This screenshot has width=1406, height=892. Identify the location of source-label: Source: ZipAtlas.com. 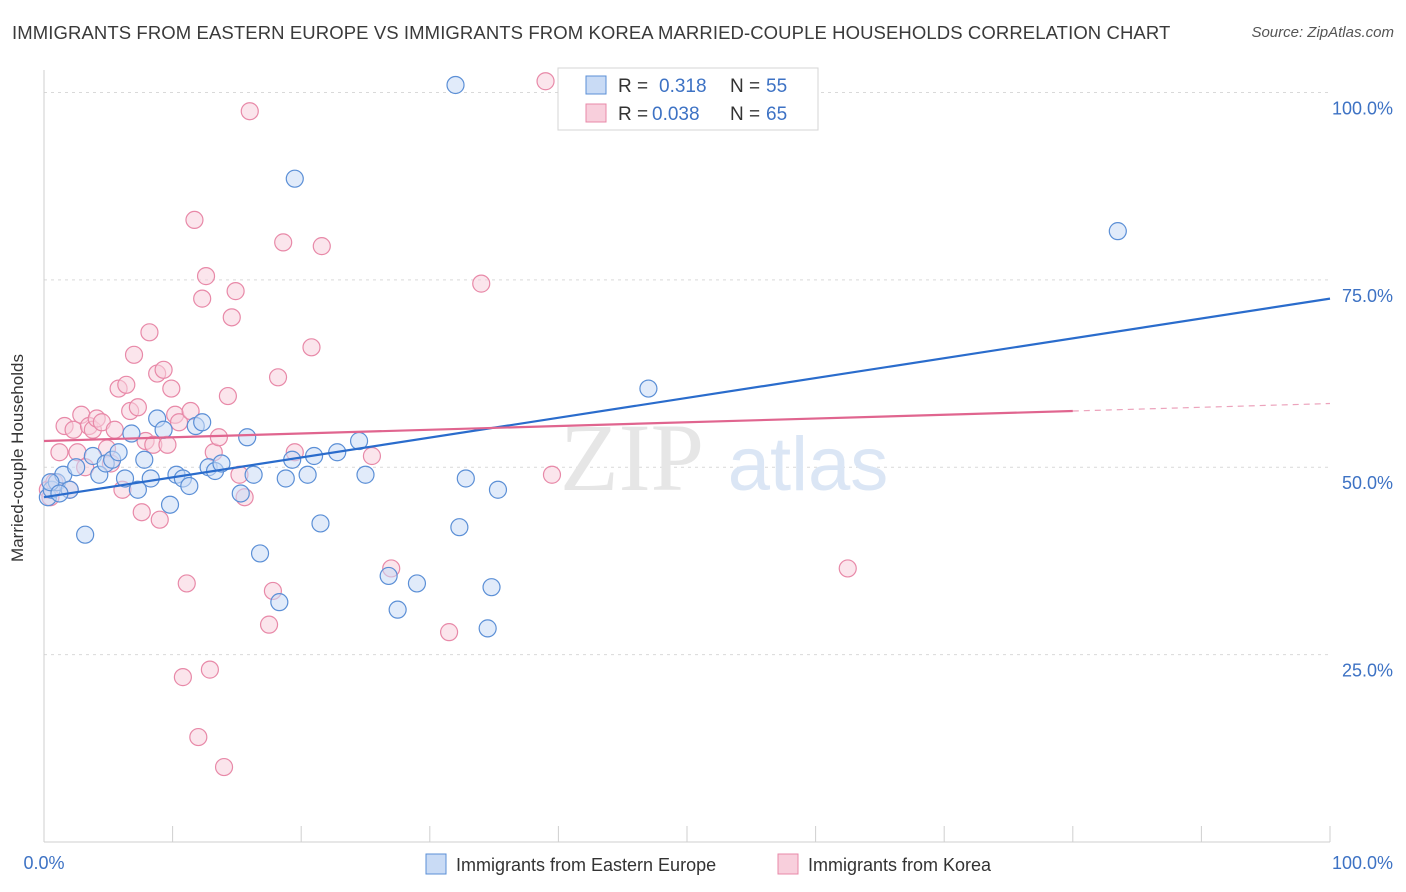
(1322, 32).